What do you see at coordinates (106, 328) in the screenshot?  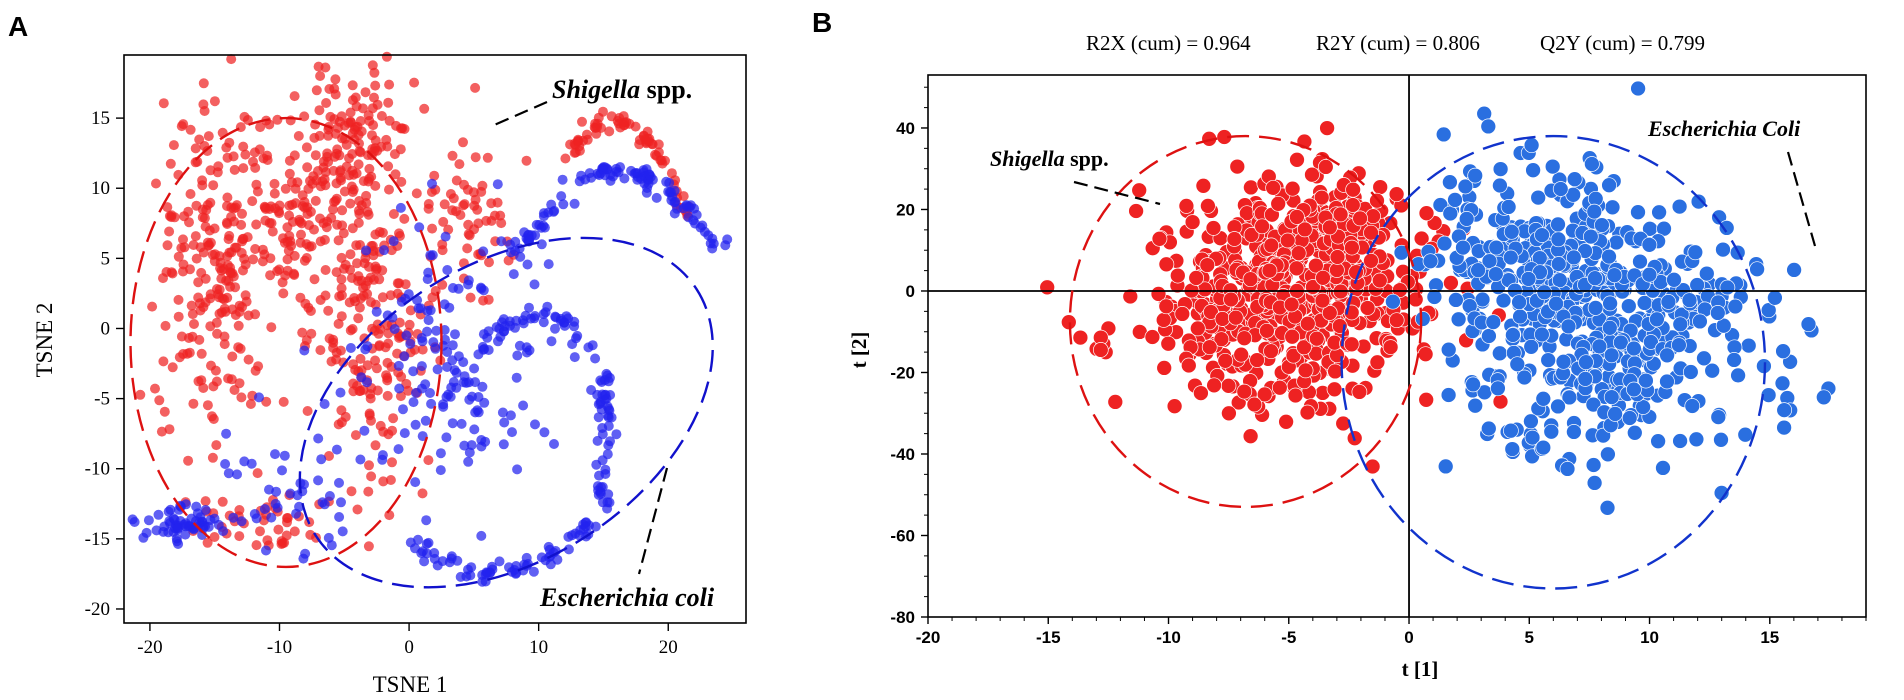 I see `y-tick-label: 0` at bounding box center [106, 328].